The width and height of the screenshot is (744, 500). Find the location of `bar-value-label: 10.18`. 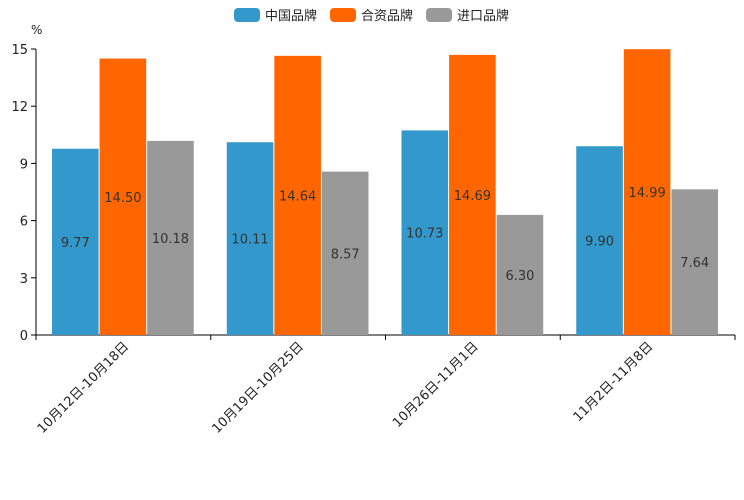

bar-value-label: 10.18 is located at coordinates (170, 239).